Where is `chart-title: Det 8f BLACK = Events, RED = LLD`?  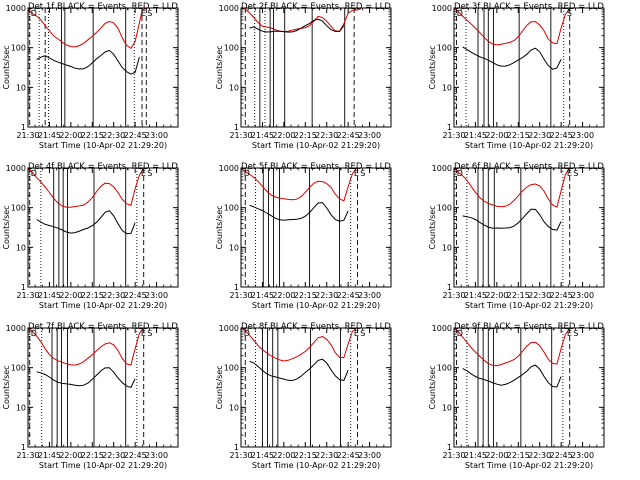 chart-title: Det 8f BLACK = Events, RED = LLD is located at coordinates (316, 327).